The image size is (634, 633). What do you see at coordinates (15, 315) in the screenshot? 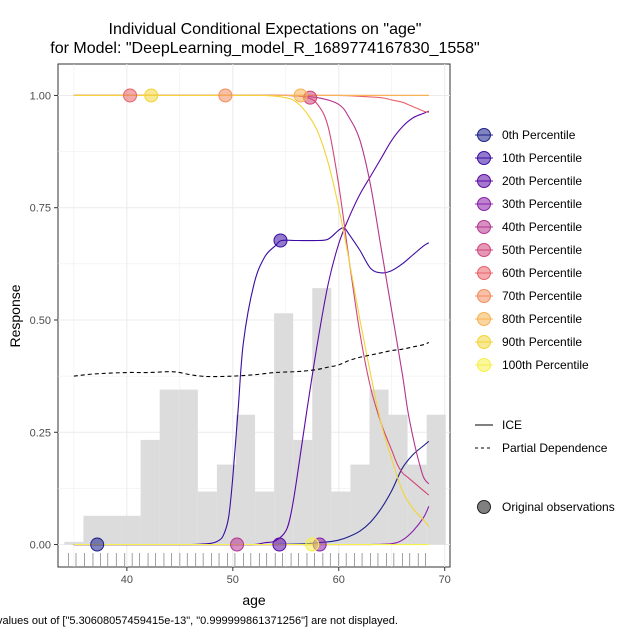
I see `y-axis-title: Response` at bounding box center [15, 315].